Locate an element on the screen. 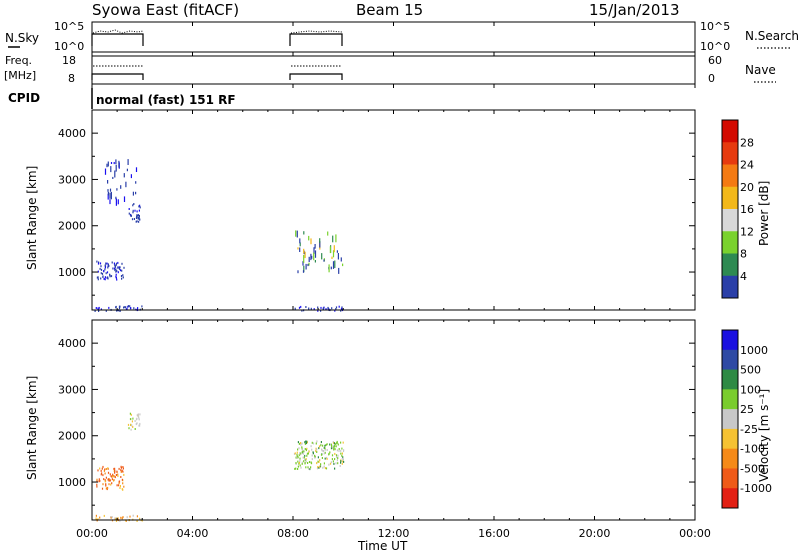 This screenshot has height=554, width=800. power-colorbar: 28 24 20 16 12 8 4 is located at coordinates (737, 209).